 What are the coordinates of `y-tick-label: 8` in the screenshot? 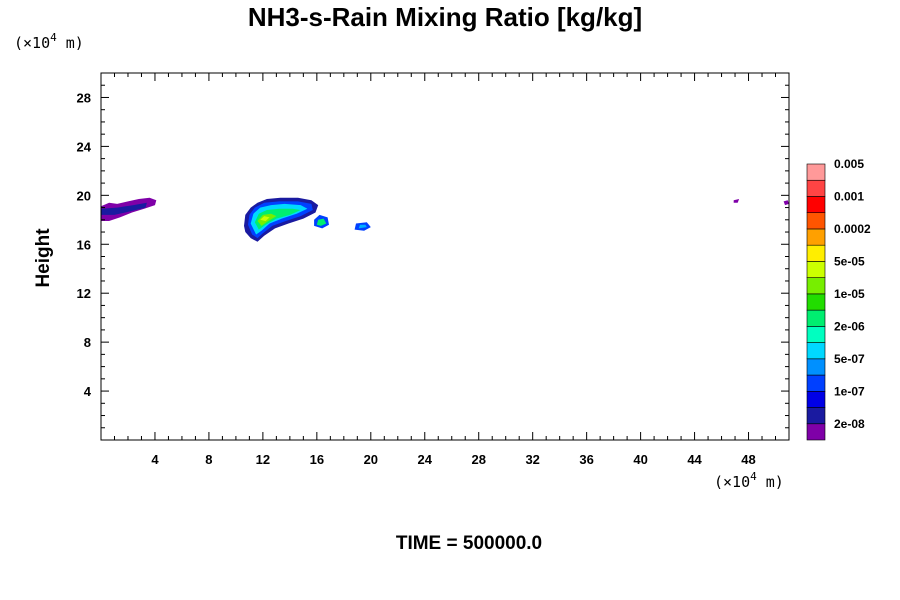 It's located at (87, 342).